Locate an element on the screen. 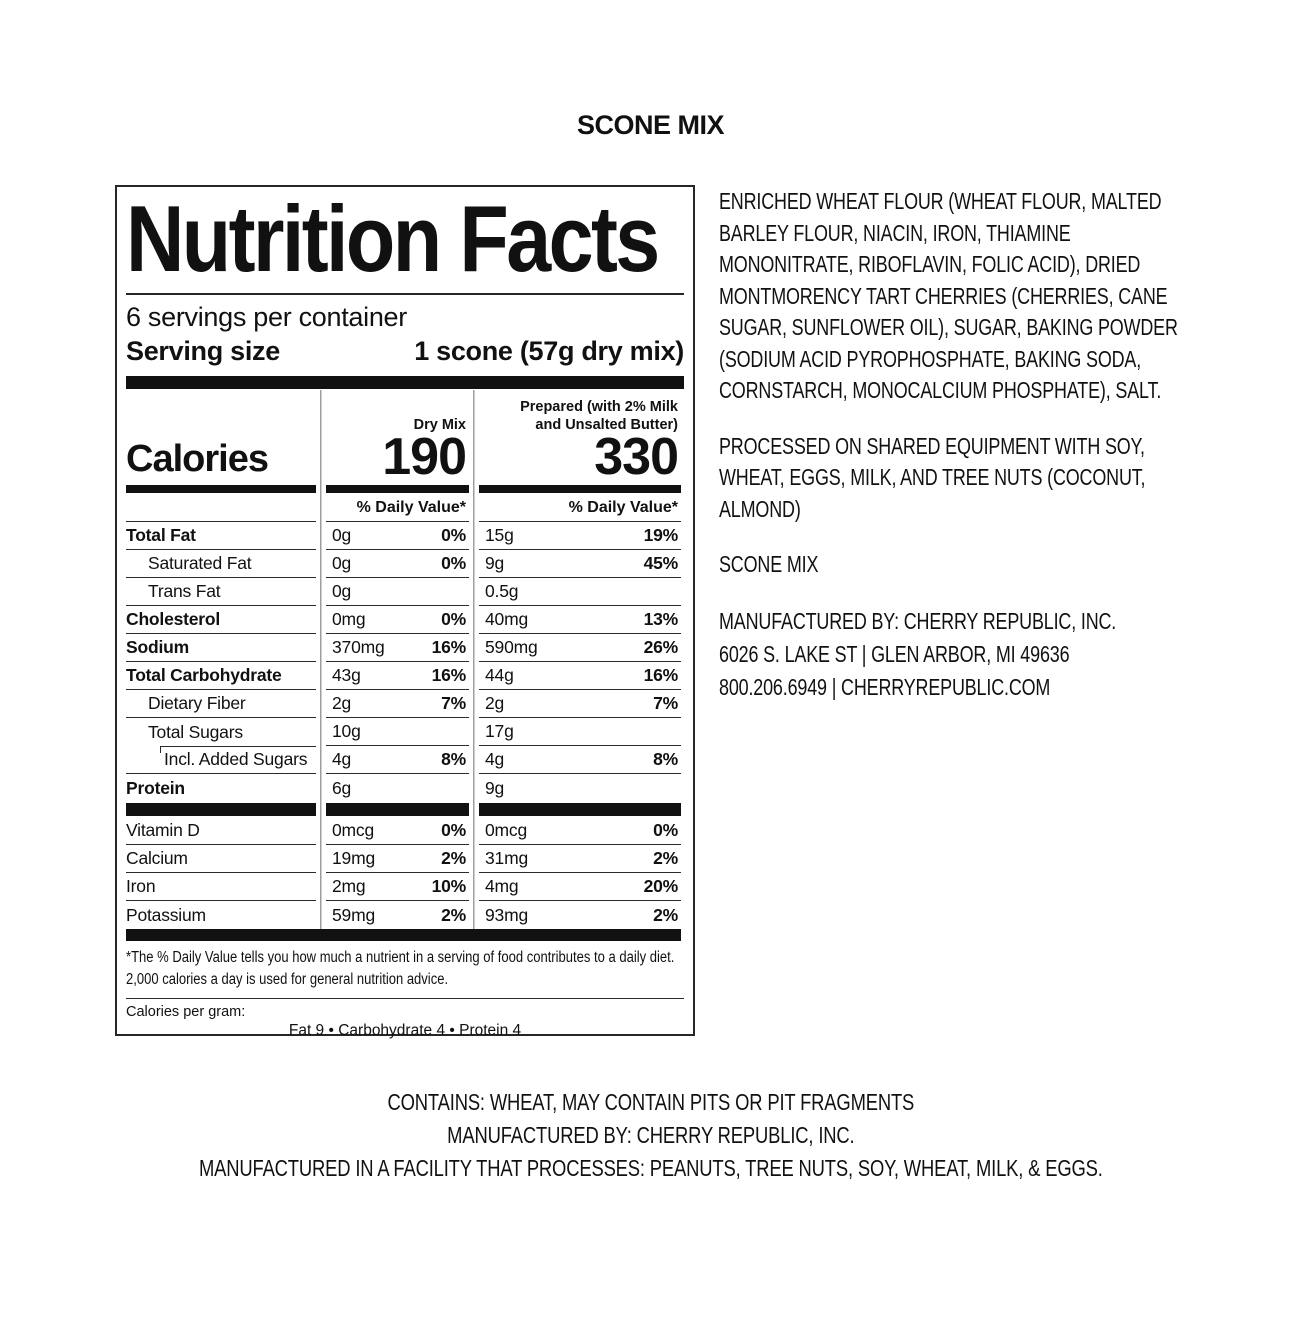 This screenshot has width=1301, height=1330. nutrient-daily-value: 2% is located at coordinates (665, 858).